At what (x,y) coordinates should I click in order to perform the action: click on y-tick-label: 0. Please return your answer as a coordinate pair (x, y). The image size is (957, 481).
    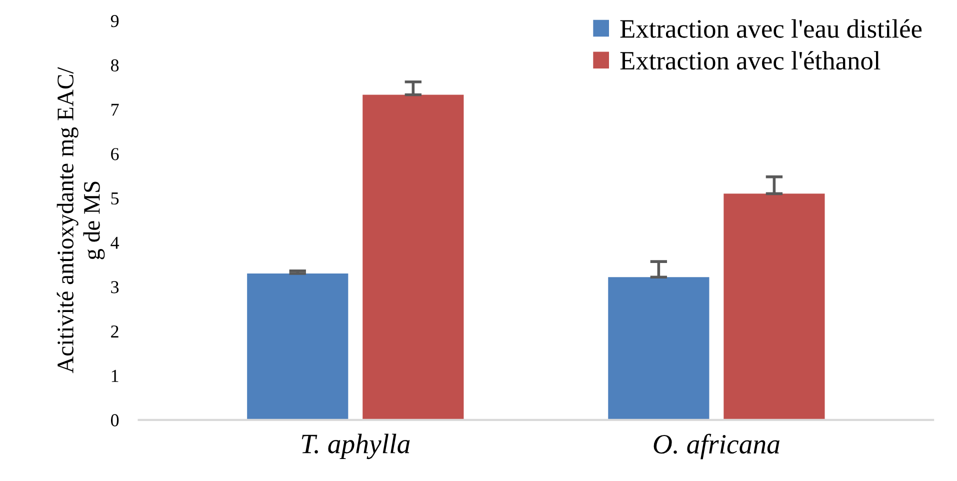
    Looking at the image, I should click on (114, 420).